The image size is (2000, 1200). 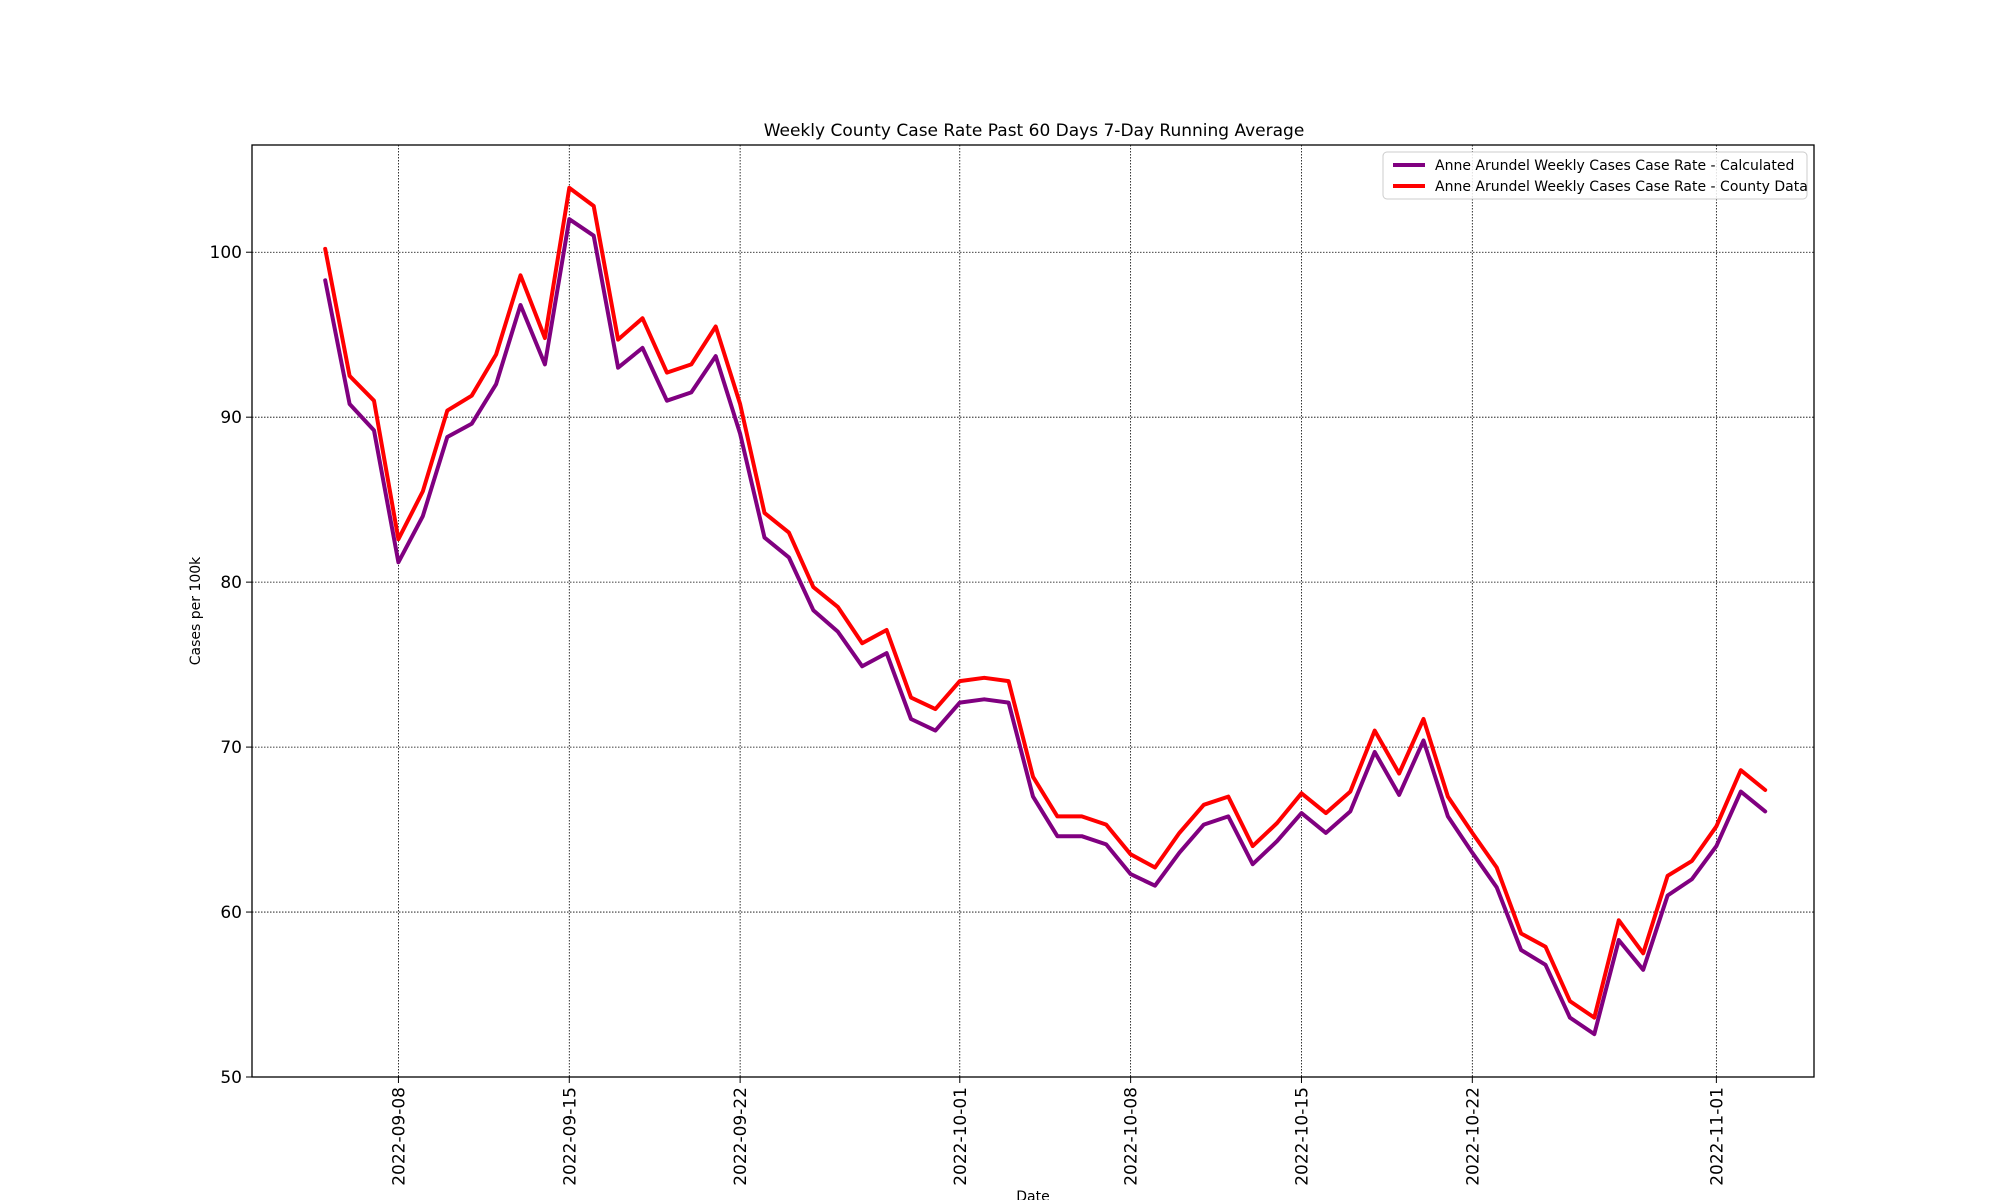 What do you see at coordinates (196, 610) in the screenshot?
I see `y-axis-label: Cases per 100k` at bounding box center [196, 610].